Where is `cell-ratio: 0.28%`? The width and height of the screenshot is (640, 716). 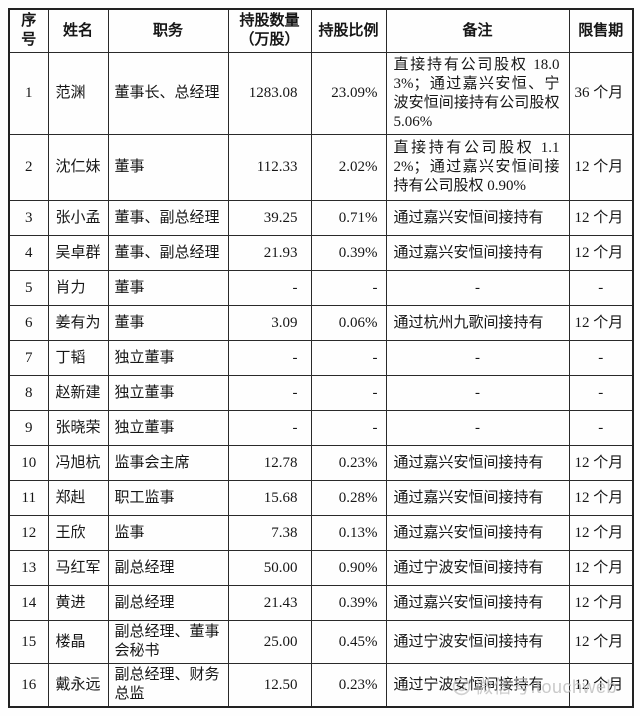
cell-ratio: 0.28% is located at coordinates (348, 498).